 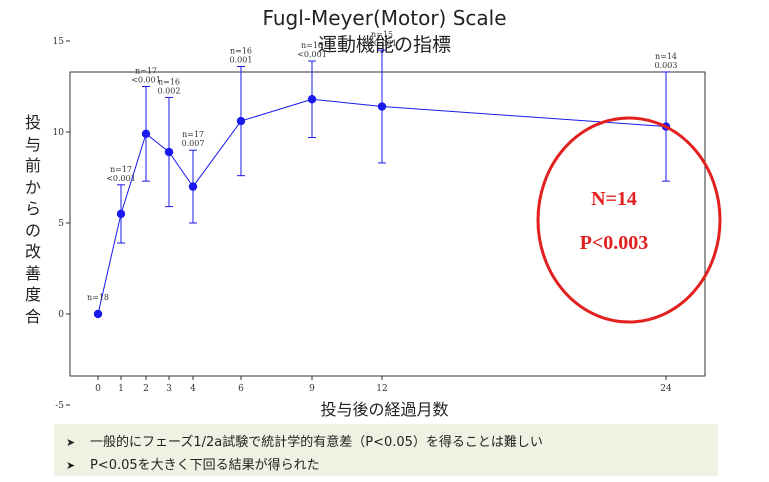 I want to click on y-tick-label: 15, so click(x=59, y=42).